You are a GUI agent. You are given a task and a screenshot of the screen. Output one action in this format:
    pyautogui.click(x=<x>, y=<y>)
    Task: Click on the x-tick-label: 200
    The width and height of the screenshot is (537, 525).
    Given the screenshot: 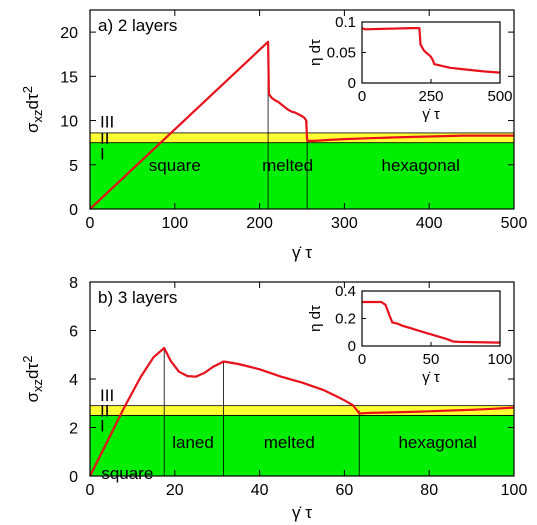 What is the action you would take?
    pyautogui.click(x=259, y=223)
    